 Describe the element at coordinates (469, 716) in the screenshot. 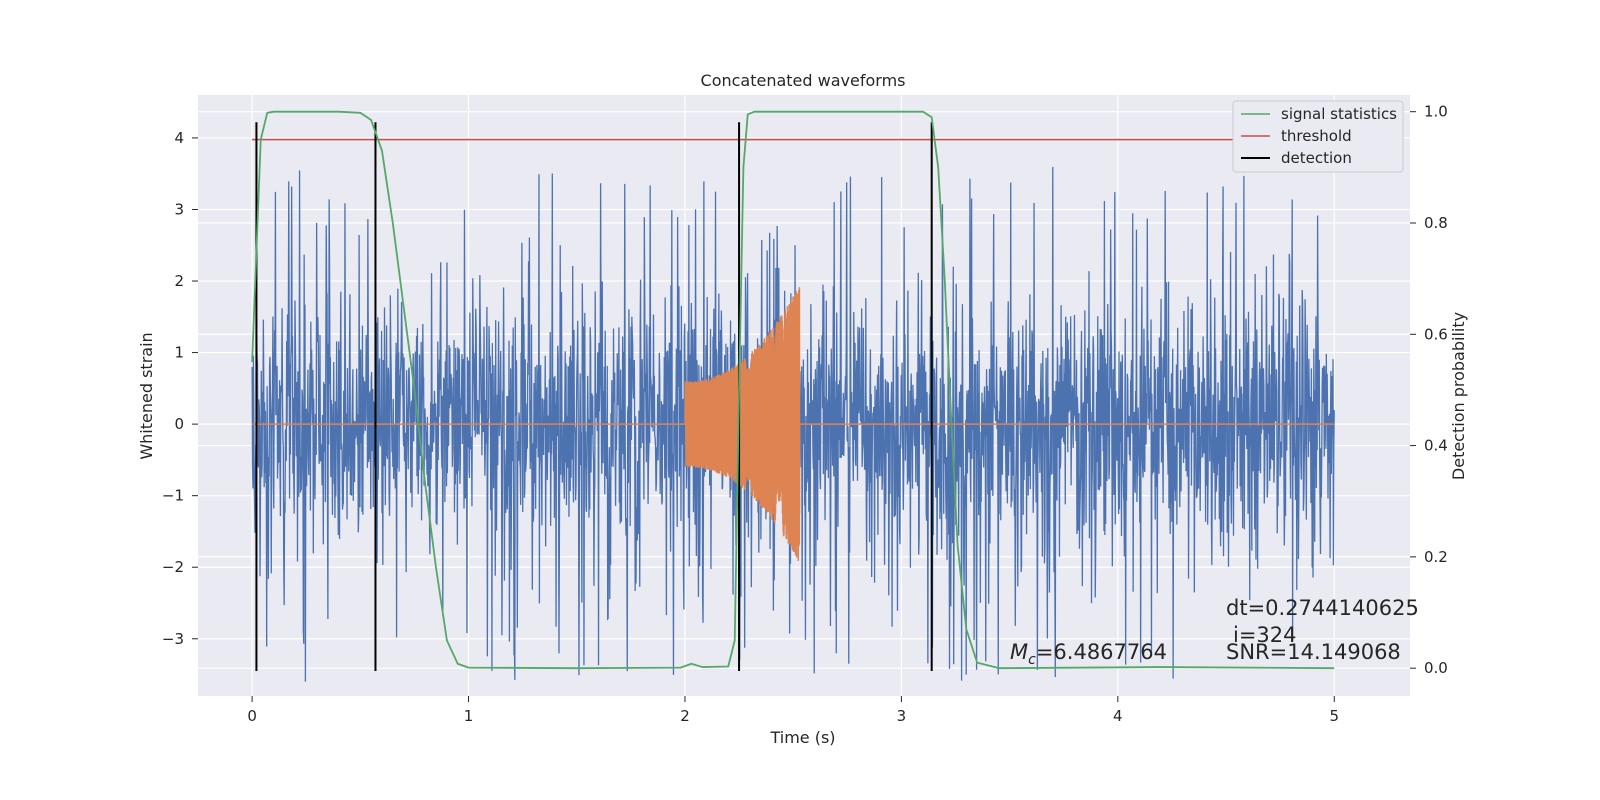

I see `x-tick-label: 1` at that location.